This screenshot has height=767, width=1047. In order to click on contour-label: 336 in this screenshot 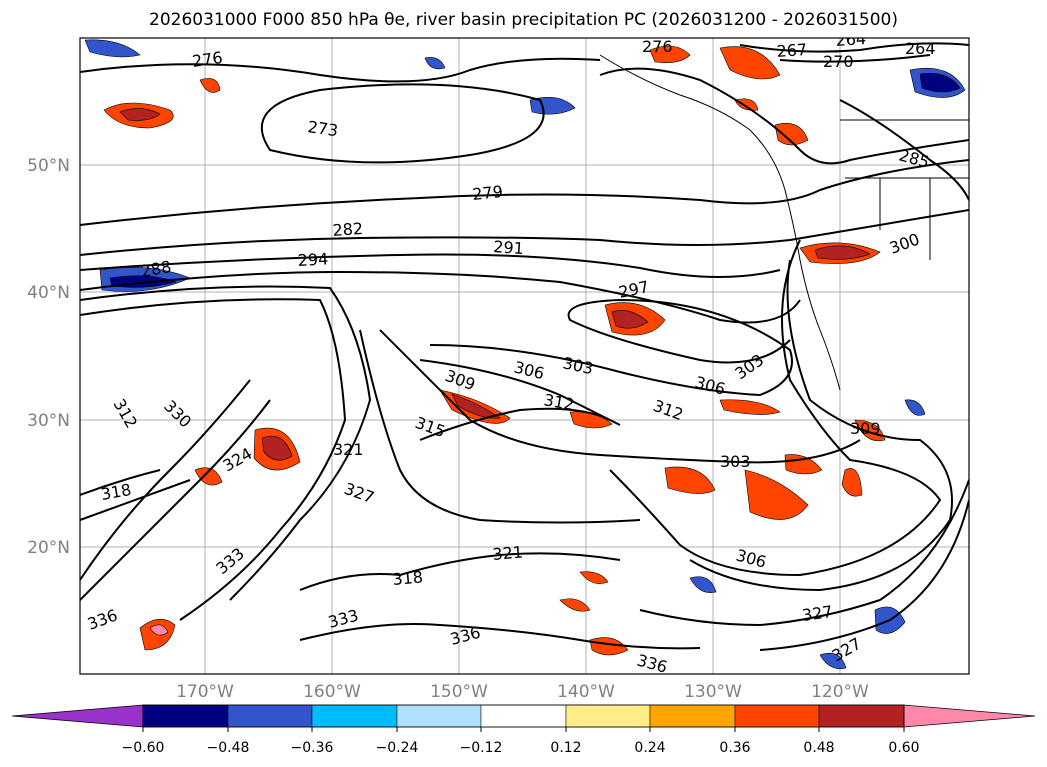, I will do `click(652, 664)`.